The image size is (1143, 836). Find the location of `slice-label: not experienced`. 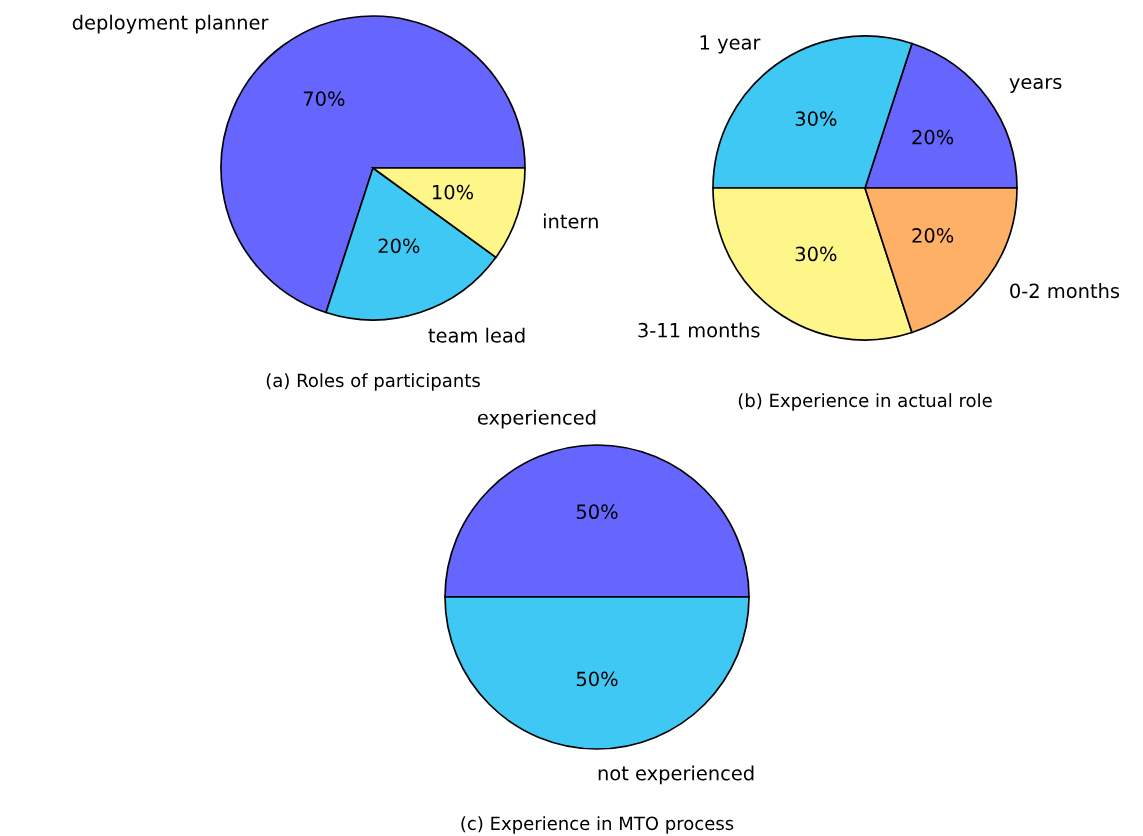

slice-label: not experienced is located at coordinates (676, 775).